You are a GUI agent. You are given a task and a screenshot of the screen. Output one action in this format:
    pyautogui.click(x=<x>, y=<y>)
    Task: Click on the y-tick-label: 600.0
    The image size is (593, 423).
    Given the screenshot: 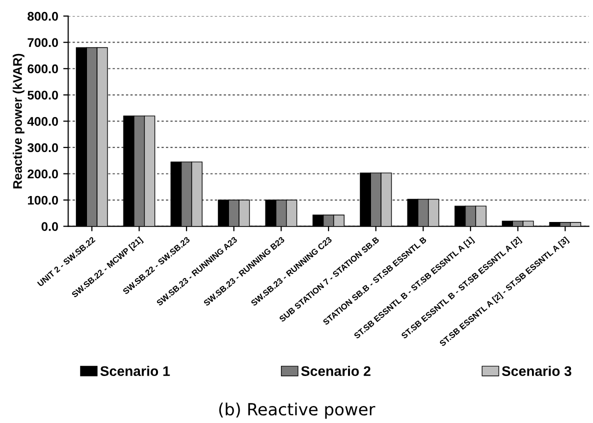 What is the action you would take?
    pyautogui.click(x=43, y=69)
    